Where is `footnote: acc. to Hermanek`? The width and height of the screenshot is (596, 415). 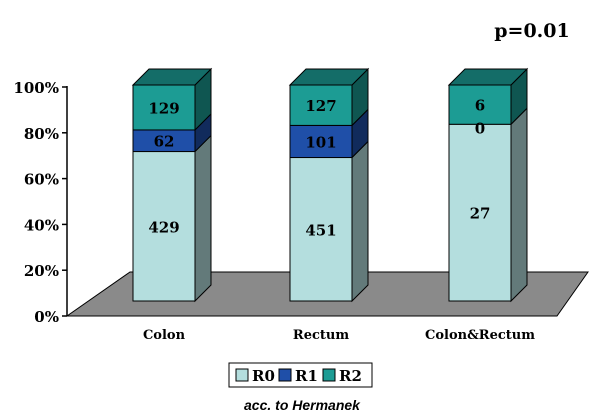
footnote: acc. to Hermanek is located at coordinates (302, 405).